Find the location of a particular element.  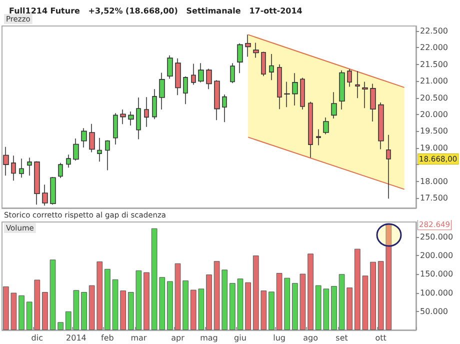

y-tick-label: 19.500 is located at coordinates (434, 131).